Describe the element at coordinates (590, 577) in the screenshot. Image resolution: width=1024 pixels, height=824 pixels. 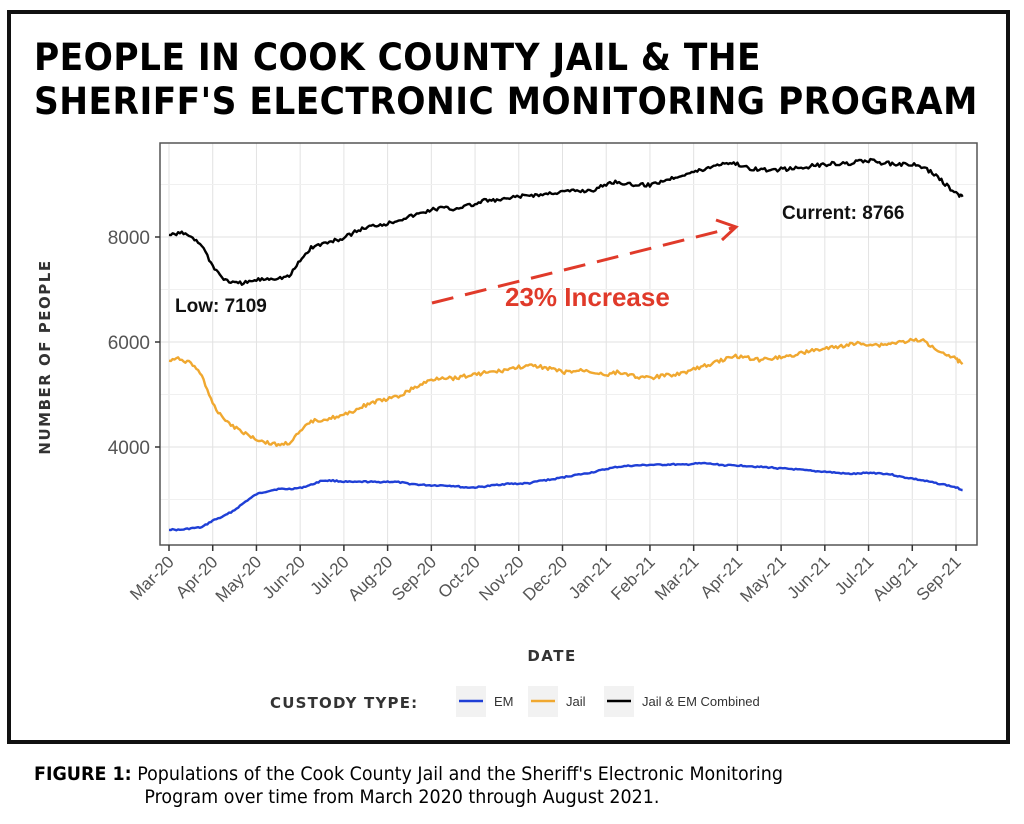
I see `x-tick-label: Jan-21` at that location.